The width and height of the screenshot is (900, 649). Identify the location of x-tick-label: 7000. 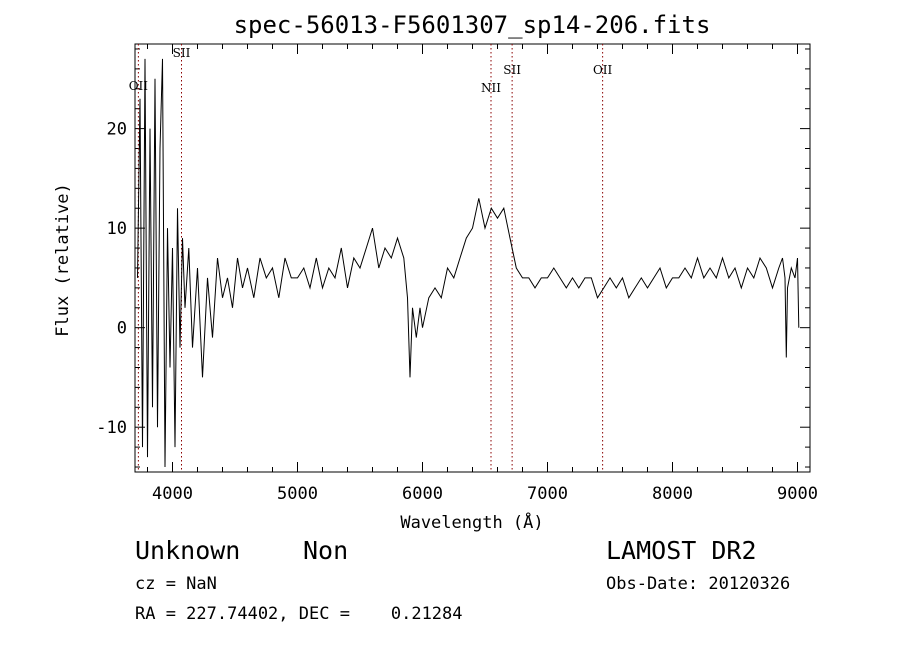
(547, 494).